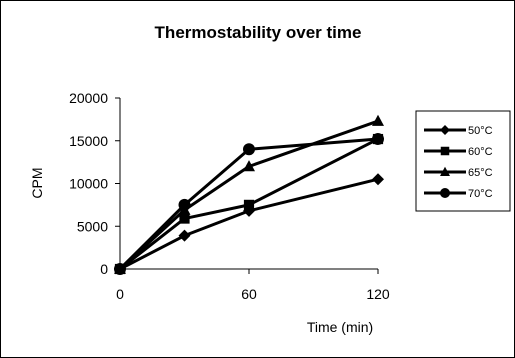 This screenshot has height=358, width=515. Describe the element at coordinates (445, 193) in the screenshot. I see `legend-marker-circle` at that location.